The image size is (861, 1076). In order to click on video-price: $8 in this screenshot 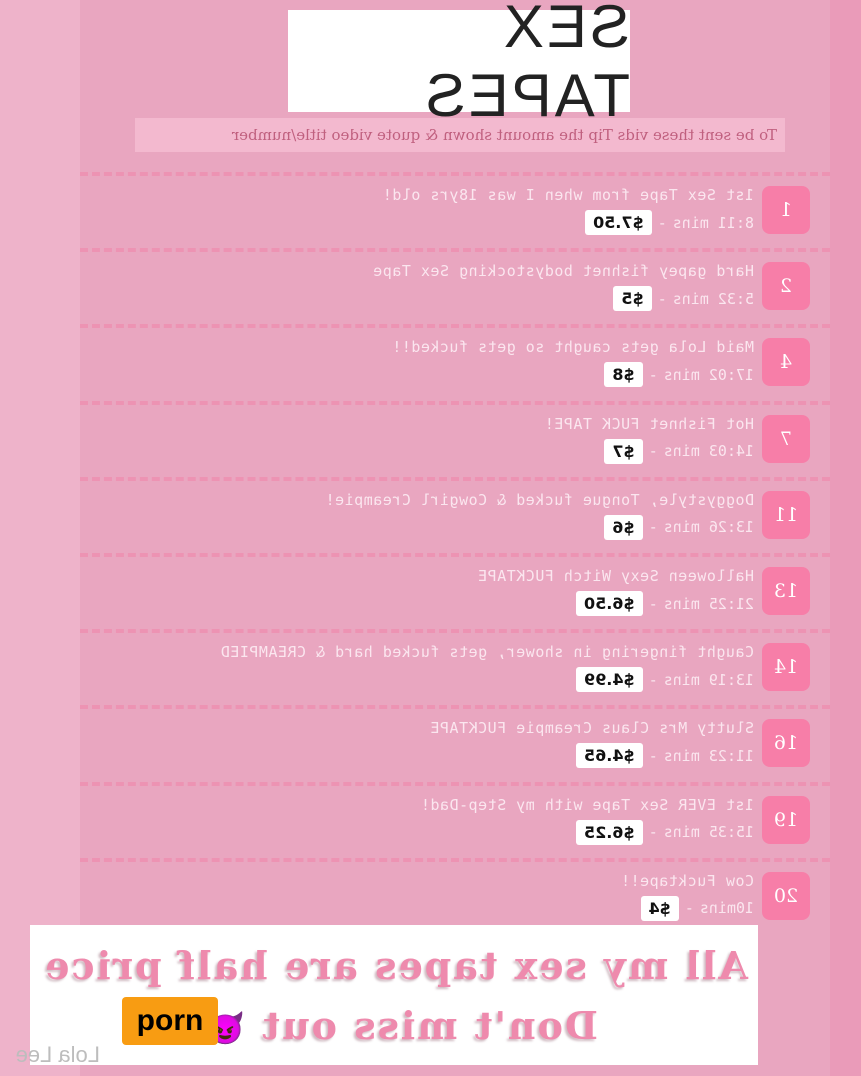, I will do `click(623, 375)`.